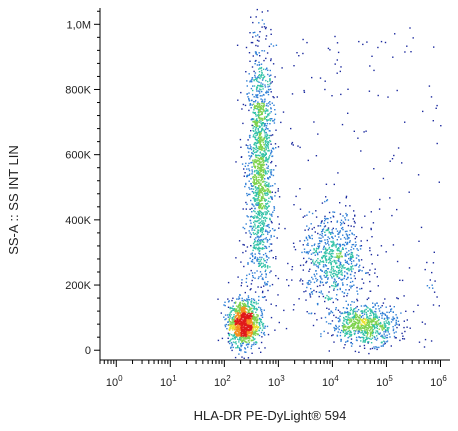  Describe the element at coordinates (78, 221) in the screenshot. I see `y-tick-label: 400K` at that location.